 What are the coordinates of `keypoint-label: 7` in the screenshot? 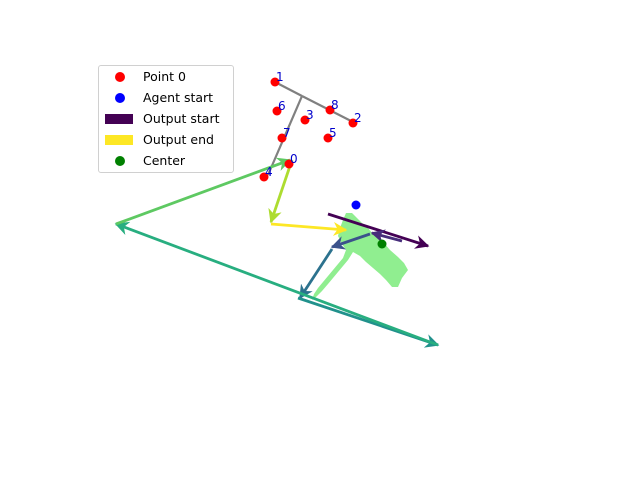 It's located at (287, 133).